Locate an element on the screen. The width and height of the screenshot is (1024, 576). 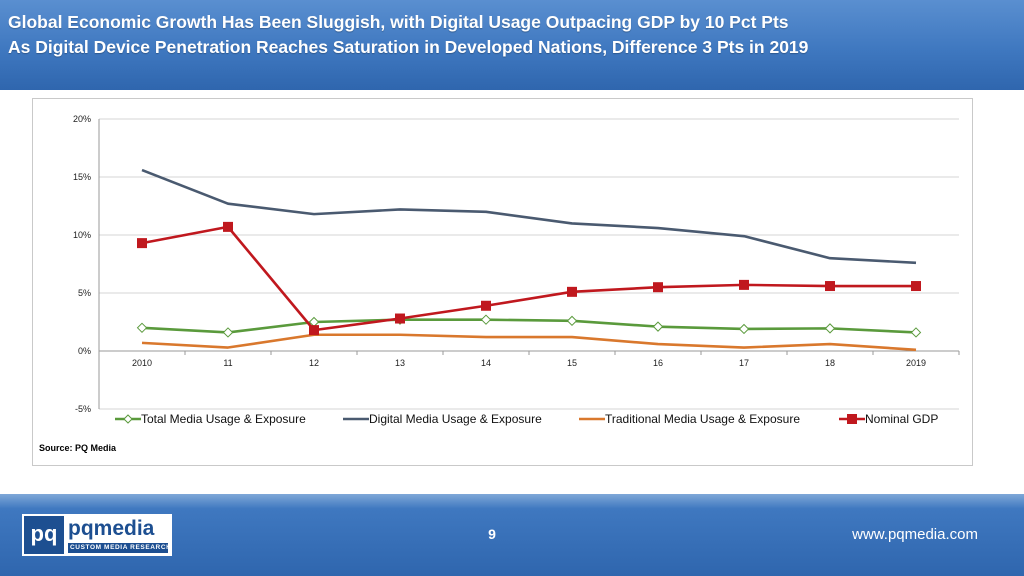
logo-mark: pq is located at coordinates (44, 535).